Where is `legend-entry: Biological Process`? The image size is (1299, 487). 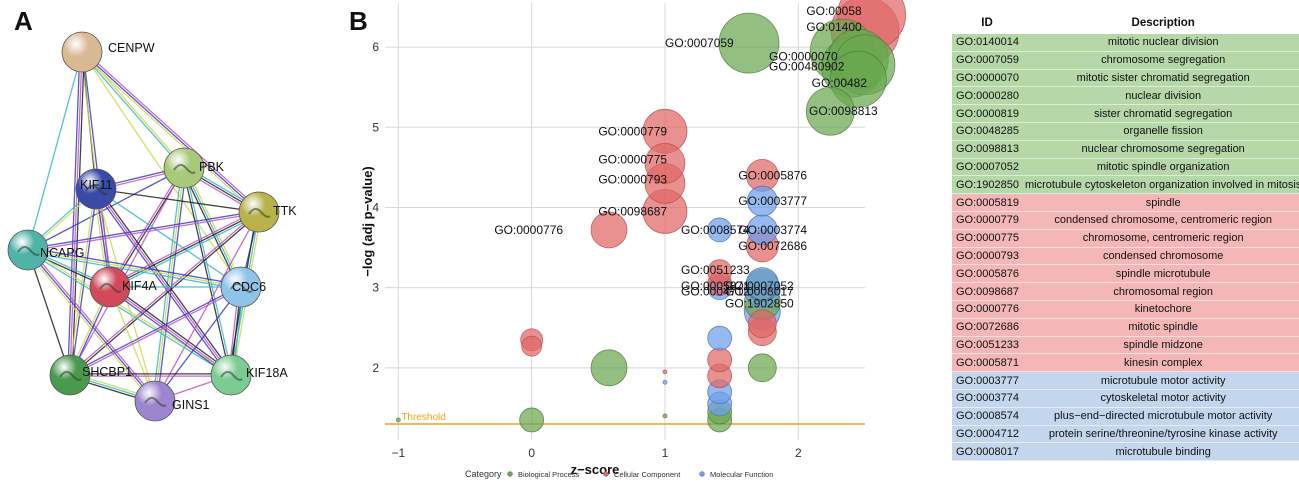 legend-entry: Biological Process is located at coordinates (549, 474).